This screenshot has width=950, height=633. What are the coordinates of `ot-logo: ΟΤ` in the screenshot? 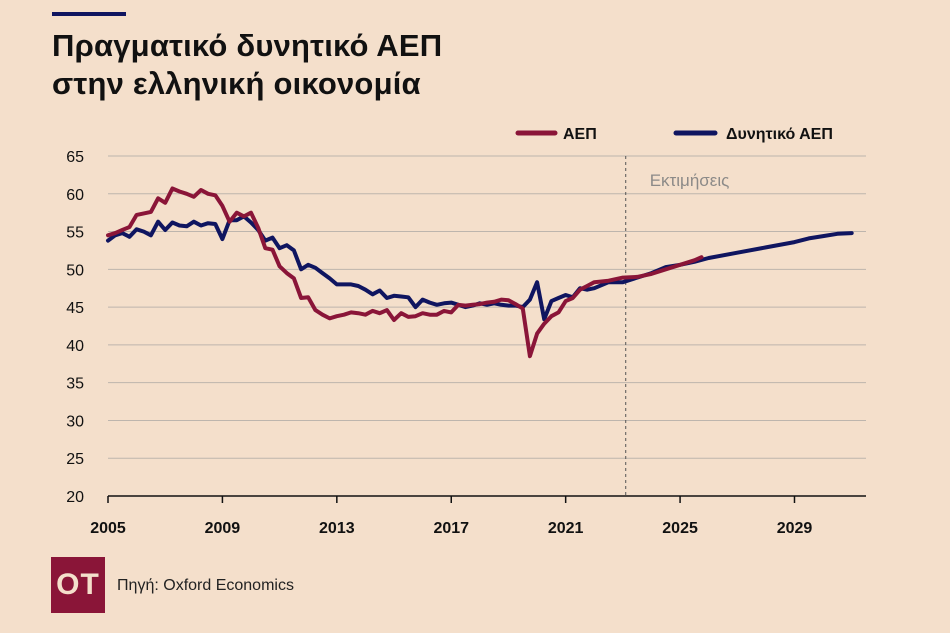 It's located at (78, 585).